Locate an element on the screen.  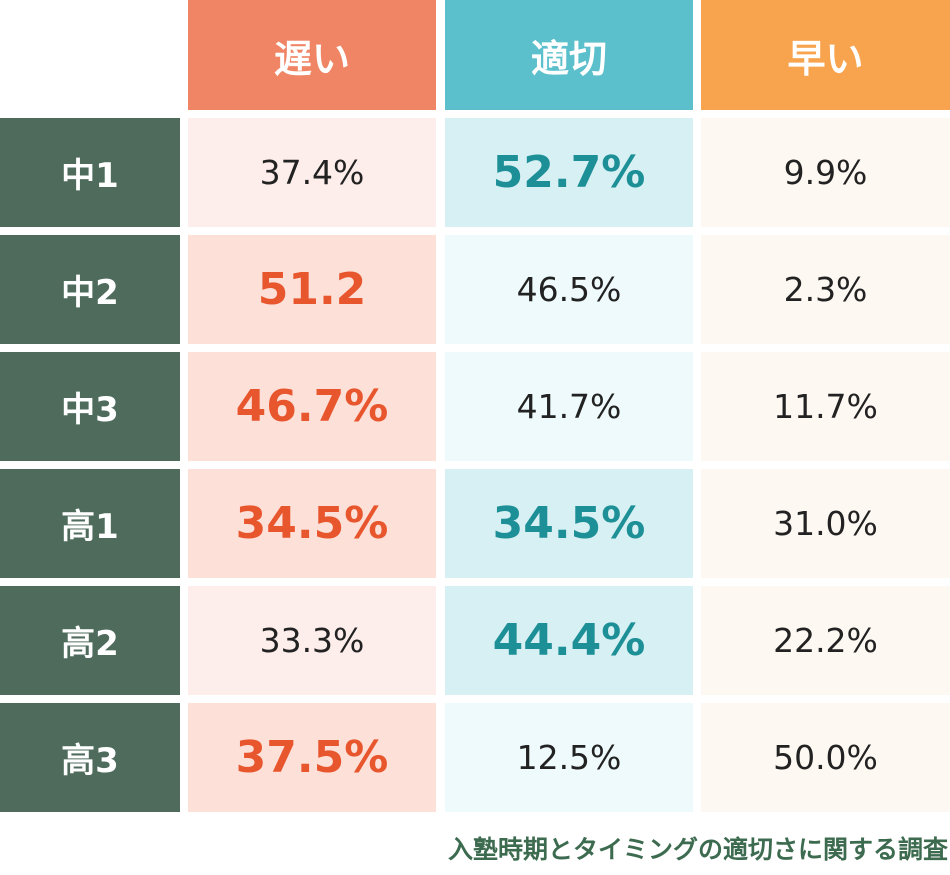
table-cell-ok: 46.5% is located at coordinates (569, 289).